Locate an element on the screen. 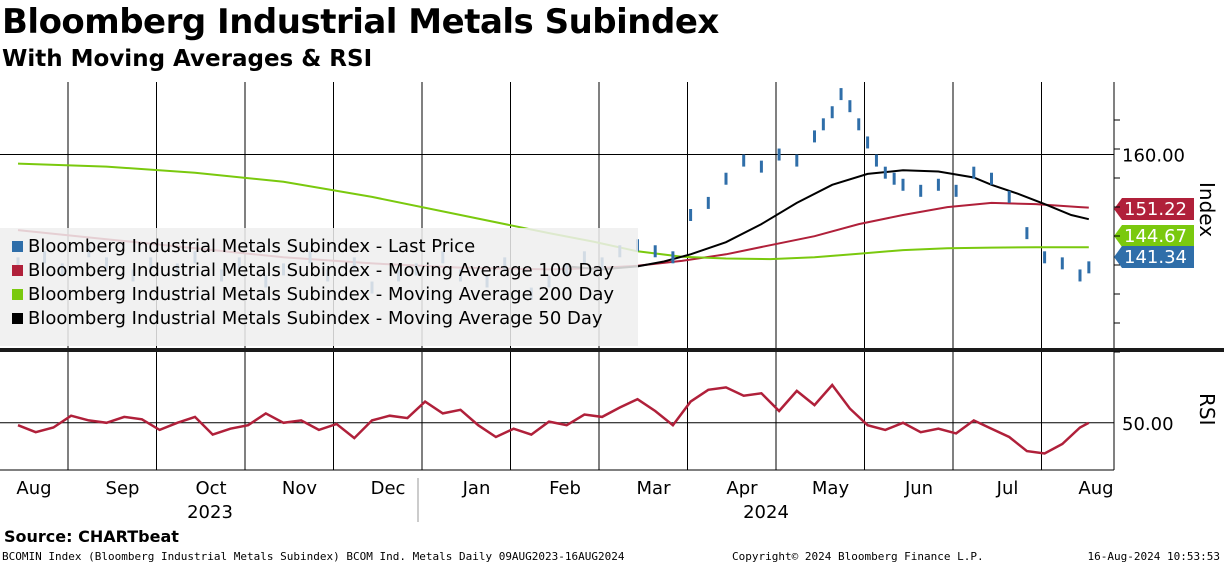 This screenshot has width=1224, height=566. xtick-9: May is located at coordinates (831, 488).